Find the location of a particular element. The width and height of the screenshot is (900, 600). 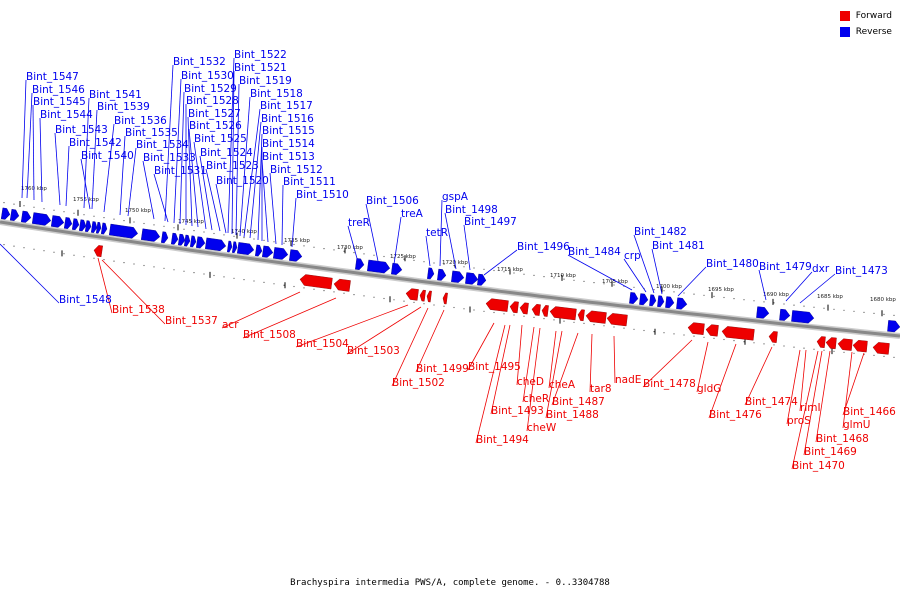

gene-label: Bint_1479 is located at coordinates (785, 267).